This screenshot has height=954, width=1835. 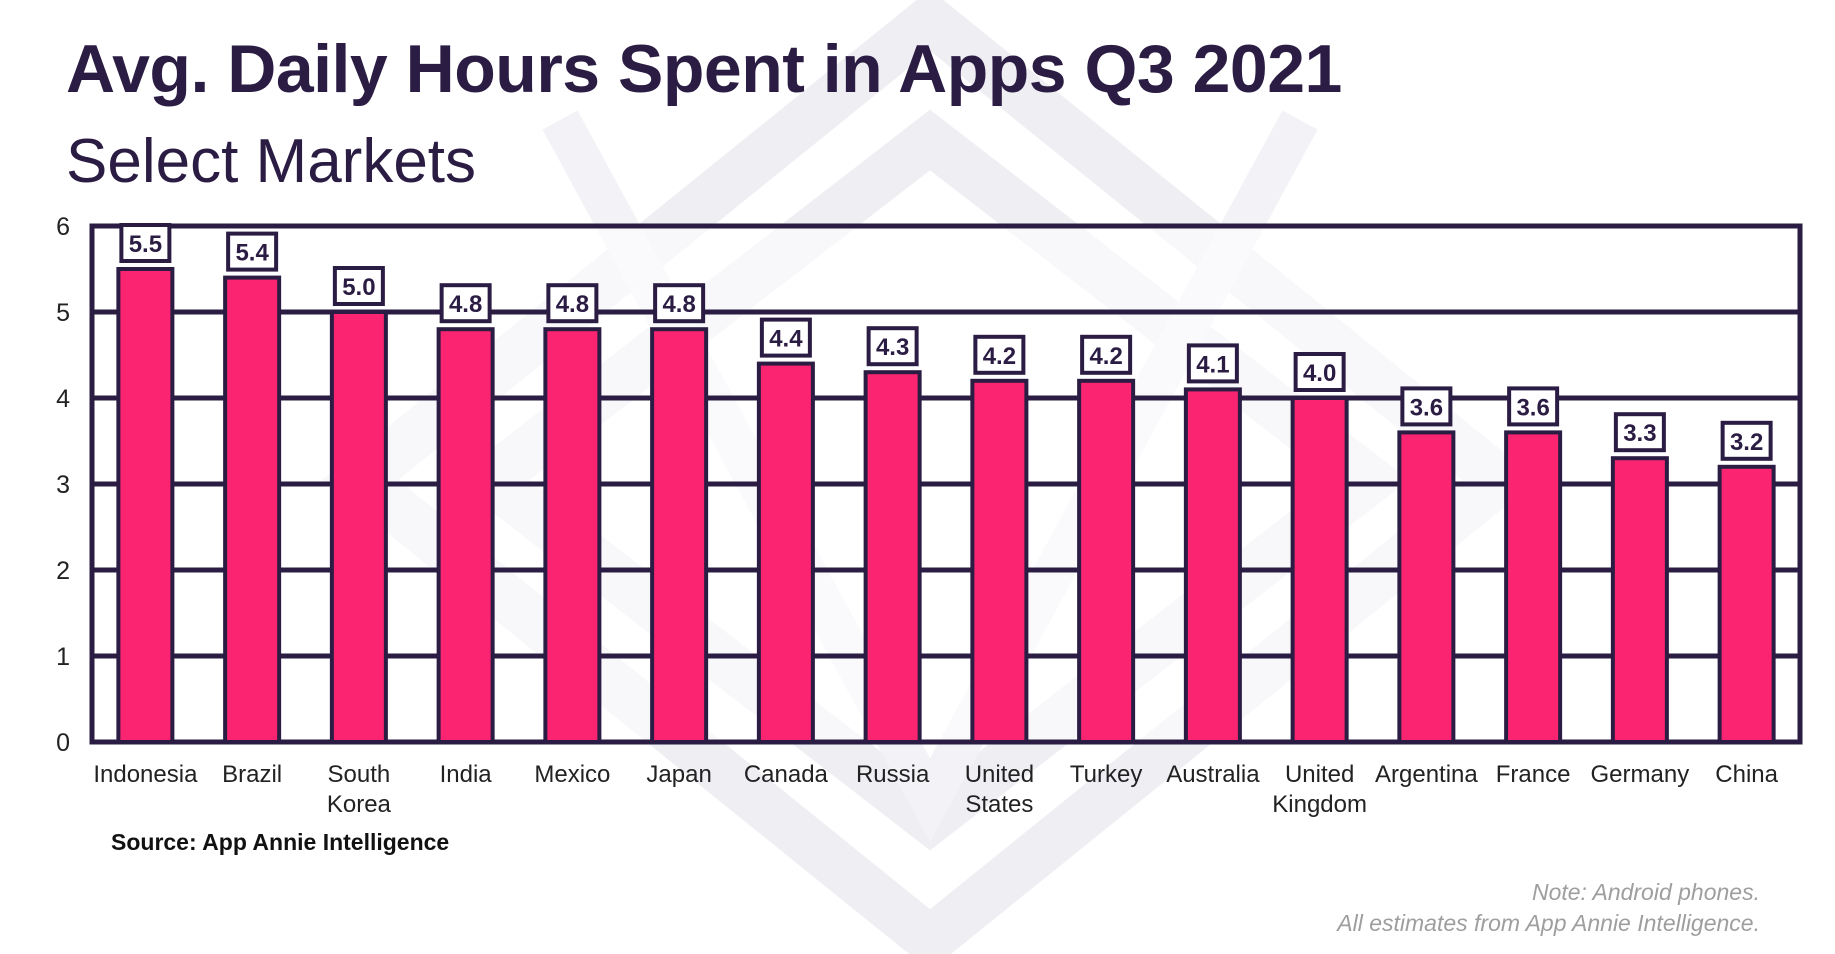 I want to click on x-tick-label-line: Japan, so click(x=678, y=774).